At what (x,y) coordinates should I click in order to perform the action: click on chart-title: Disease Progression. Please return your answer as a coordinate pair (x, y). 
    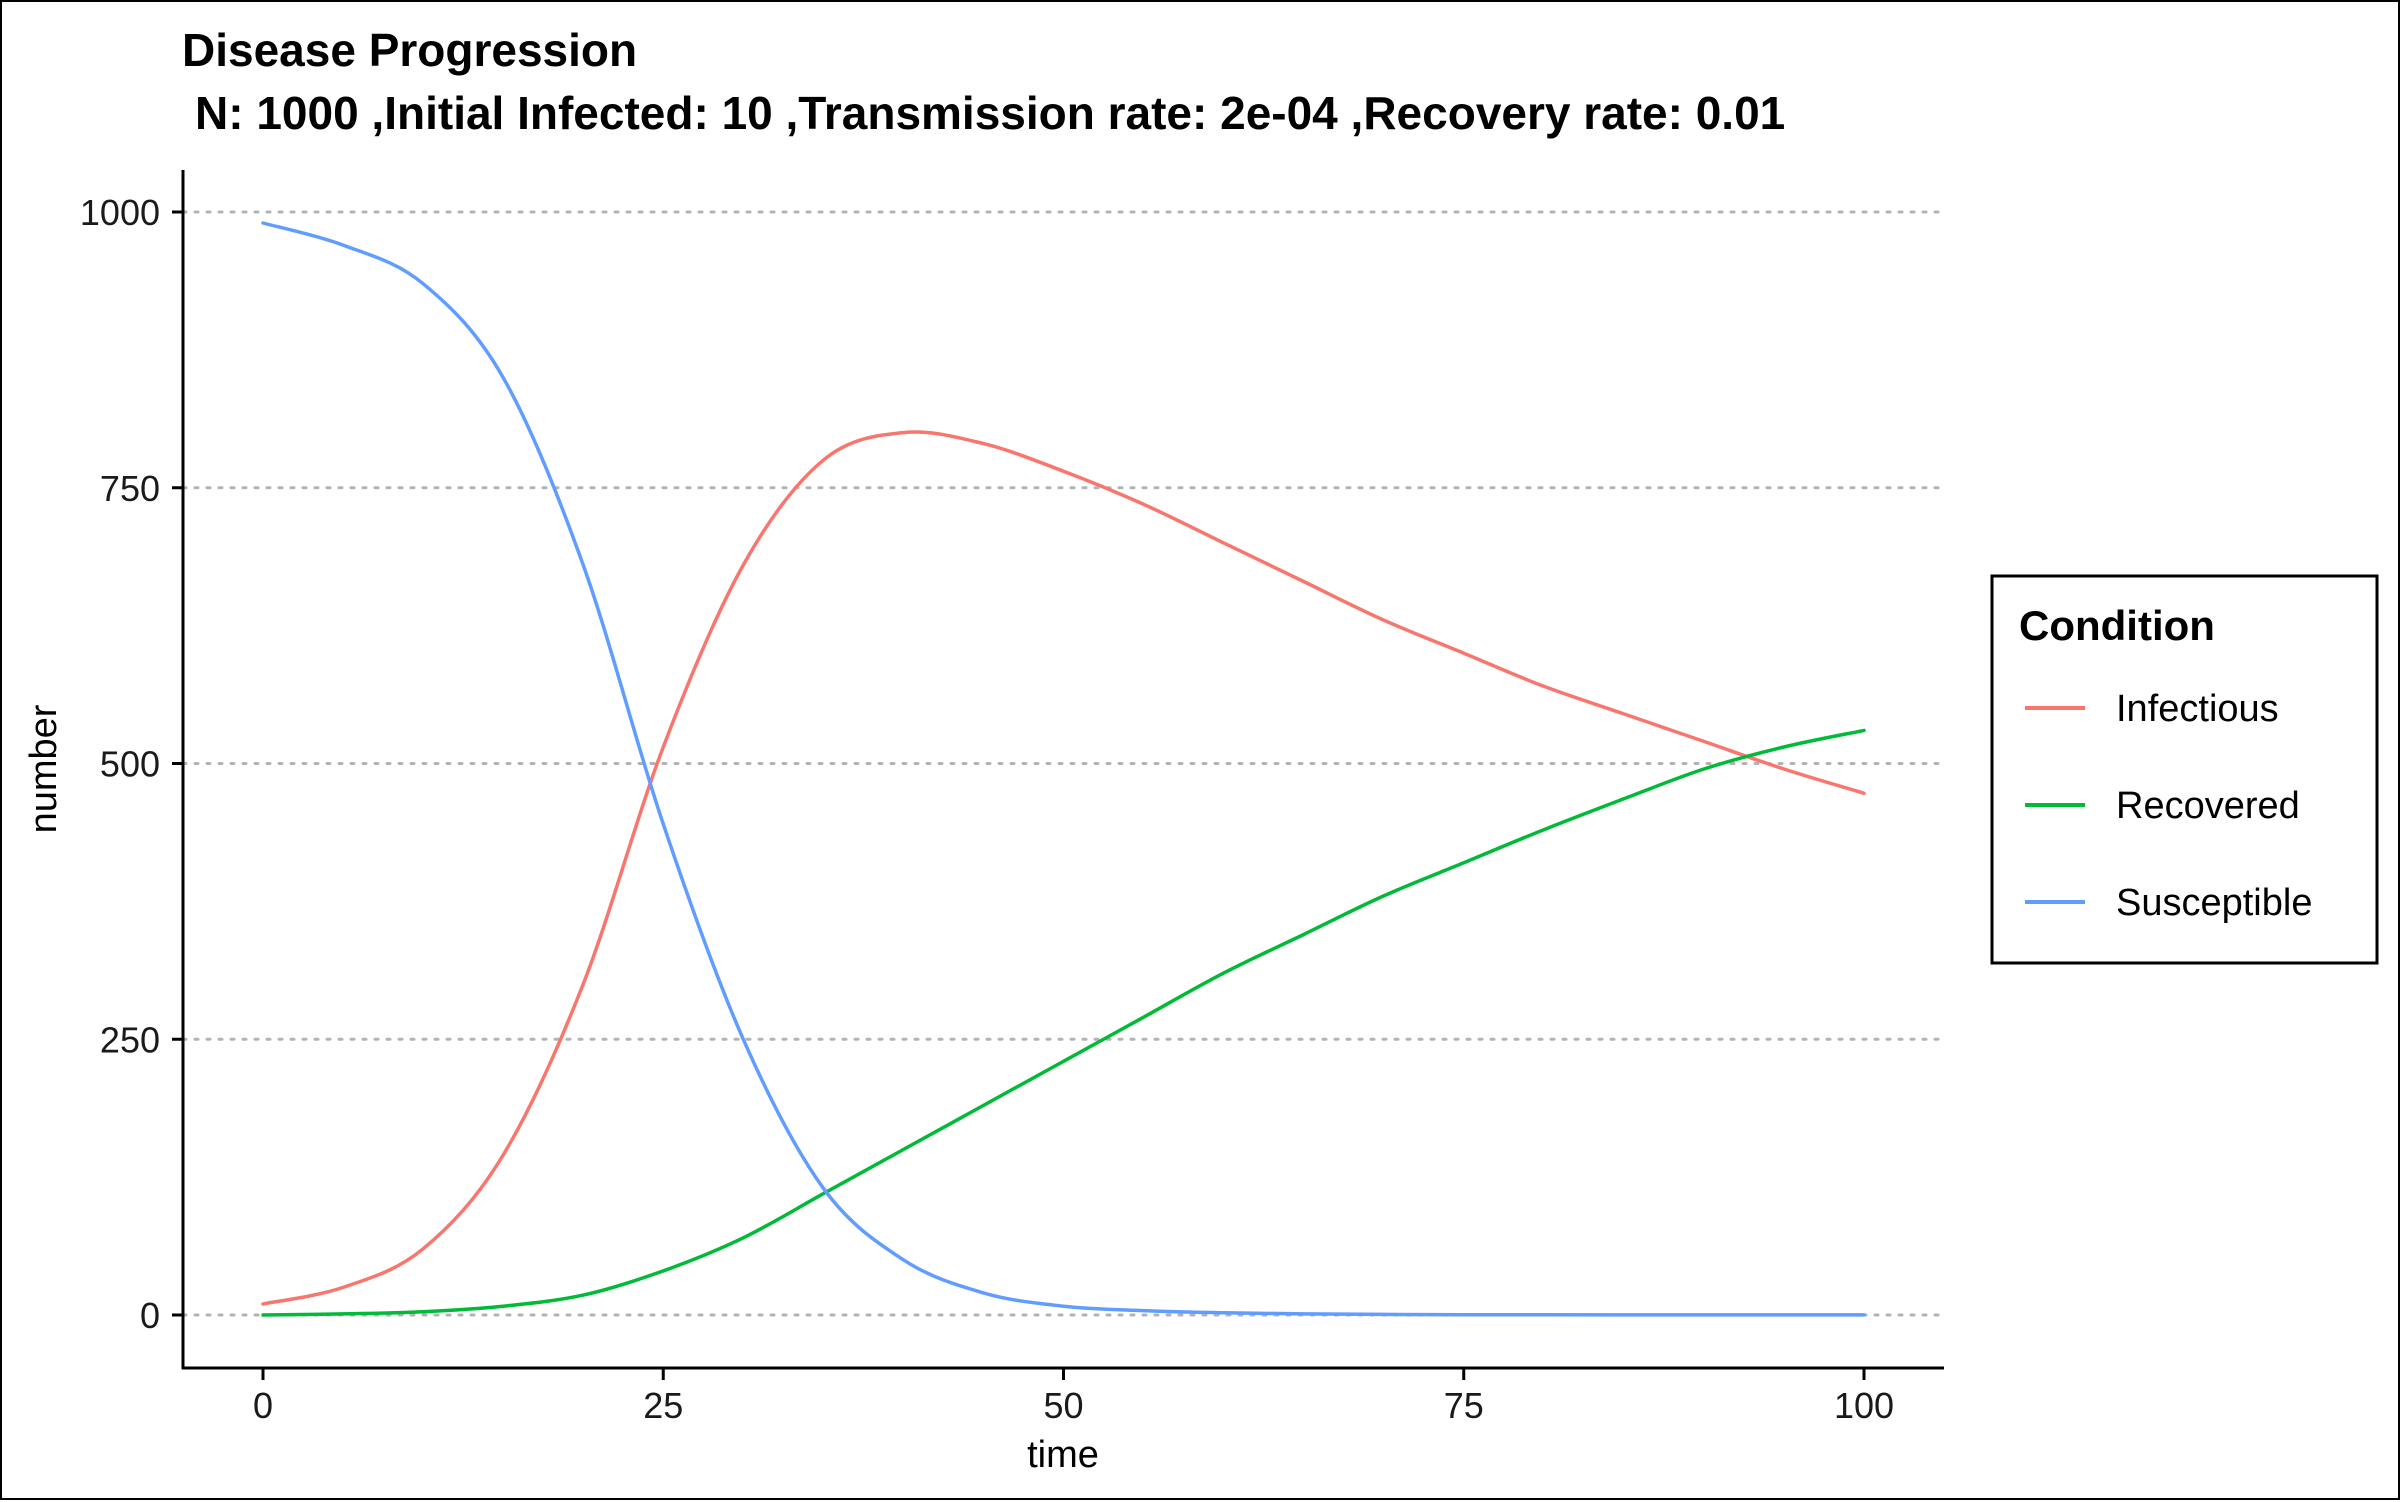
    Looking at the image, I should click on (409, 50).